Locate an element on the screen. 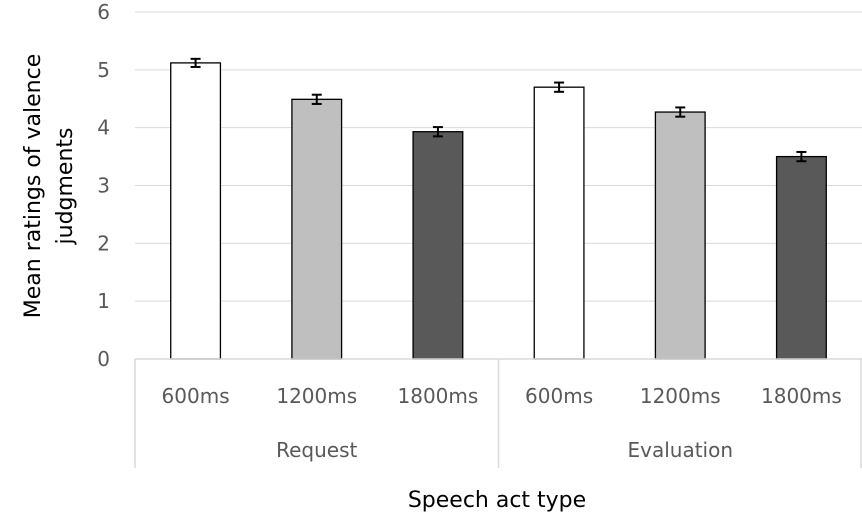 This screenshot has width=862, height=516. y-tick-labels: 0 1 2 3 4 5 6 is located at coordinates (103, 185).